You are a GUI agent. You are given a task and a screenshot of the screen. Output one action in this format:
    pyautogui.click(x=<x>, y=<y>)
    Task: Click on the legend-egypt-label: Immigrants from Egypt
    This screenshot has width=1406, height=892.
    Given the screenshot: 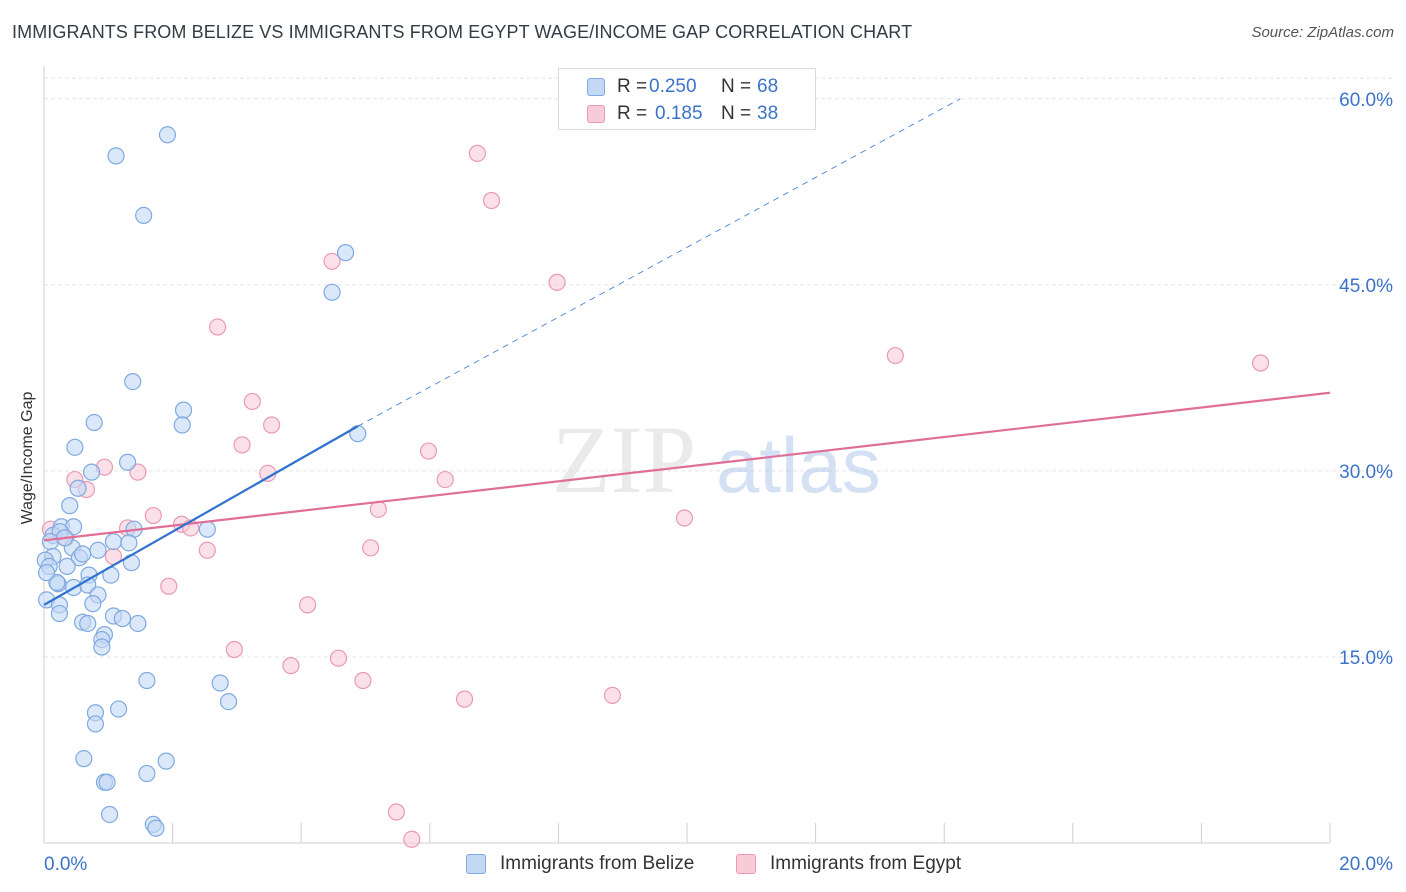 What is the action you would take?
    pyautogui.click(x=866, y=863)
    